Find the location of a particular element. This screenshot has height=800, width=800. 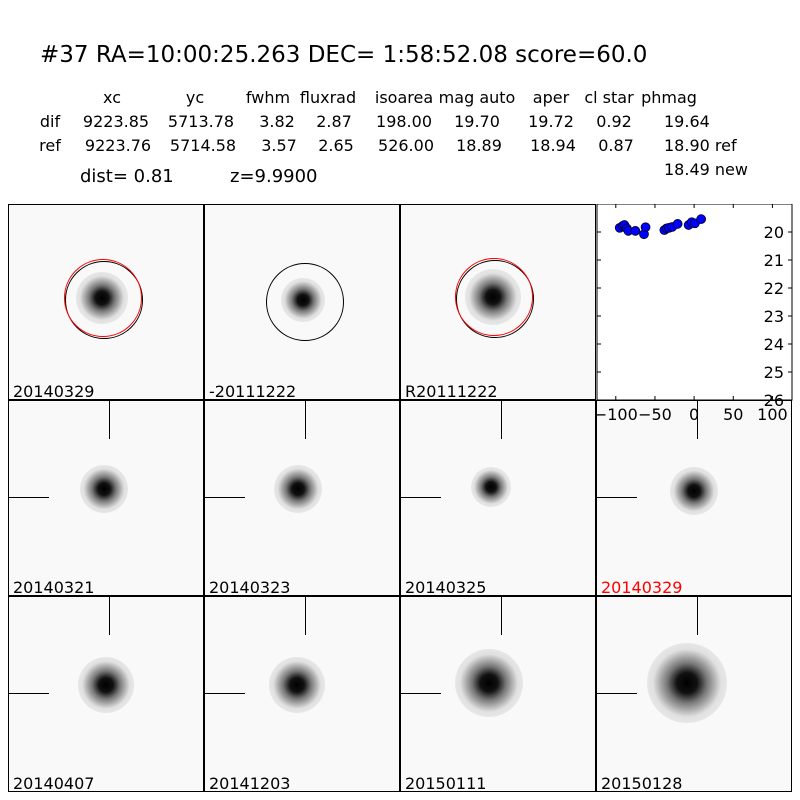

table-cell: 2.87 is located at coordinates (334, 121).